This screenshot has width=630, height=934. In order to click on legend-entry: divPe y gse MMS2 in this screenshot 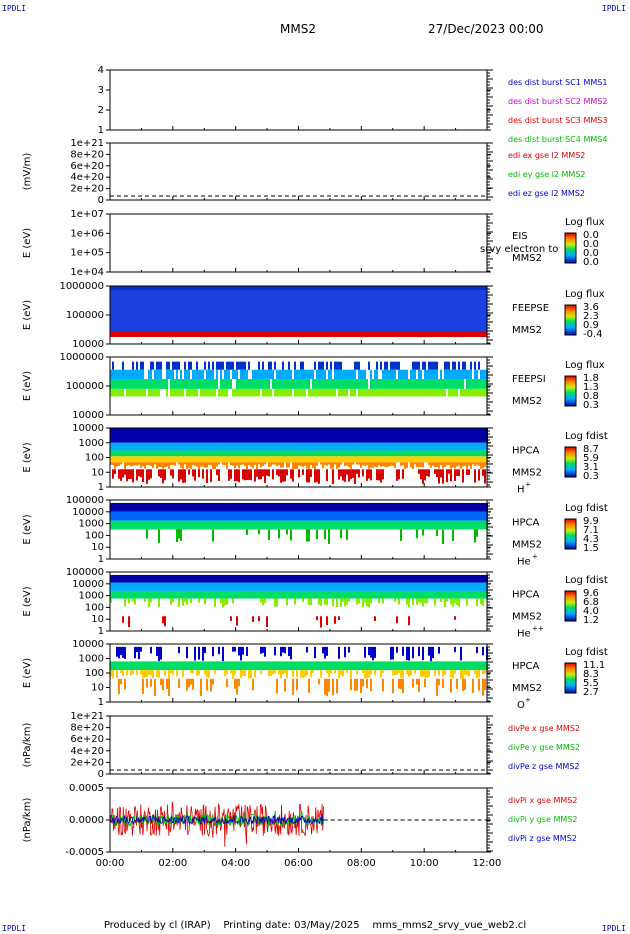, I will do `click(544, 747)`.